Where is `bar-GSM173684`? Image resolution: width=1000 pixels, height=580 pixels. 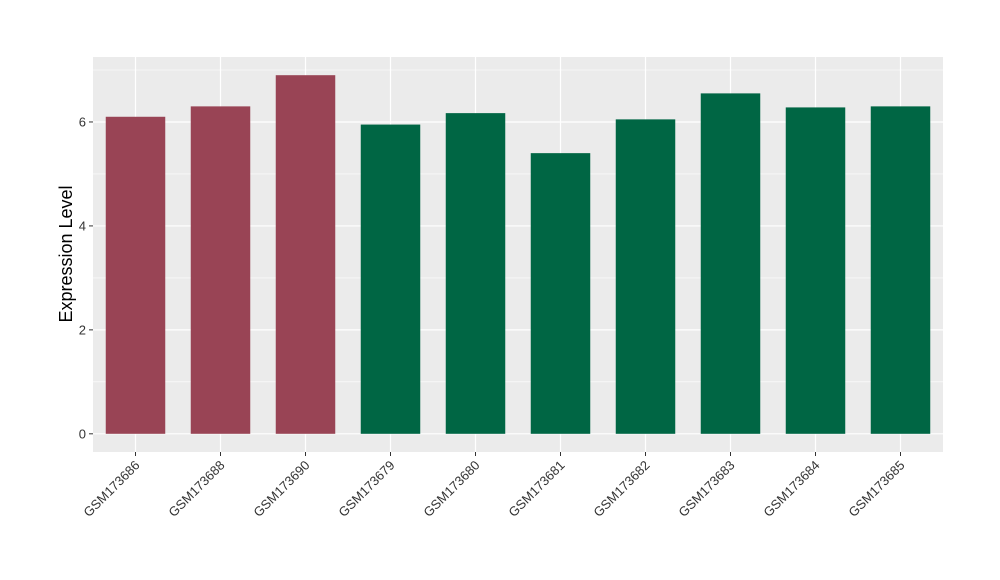 bar-GSM173684 is located at coordinates (815, 270).